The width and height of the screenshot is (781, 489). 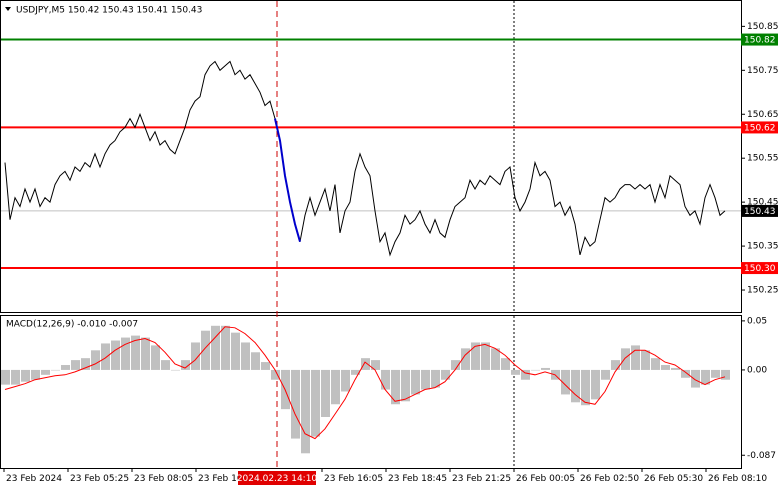 I want to click on level-label: 150.62, so click(x=760, y=128).